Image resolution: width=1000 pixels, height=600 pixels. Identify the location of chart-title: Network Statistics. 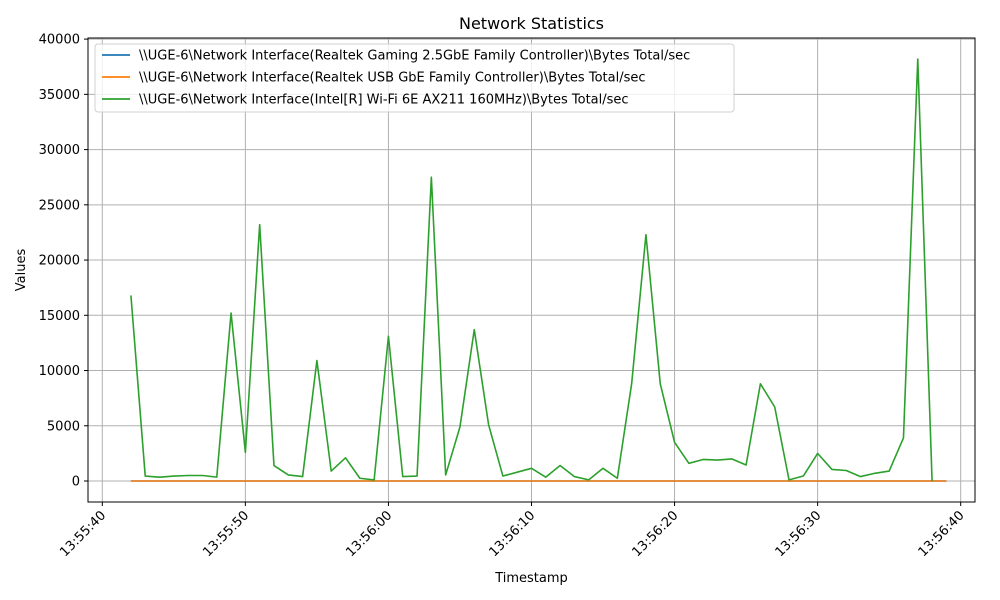
(531, 23).